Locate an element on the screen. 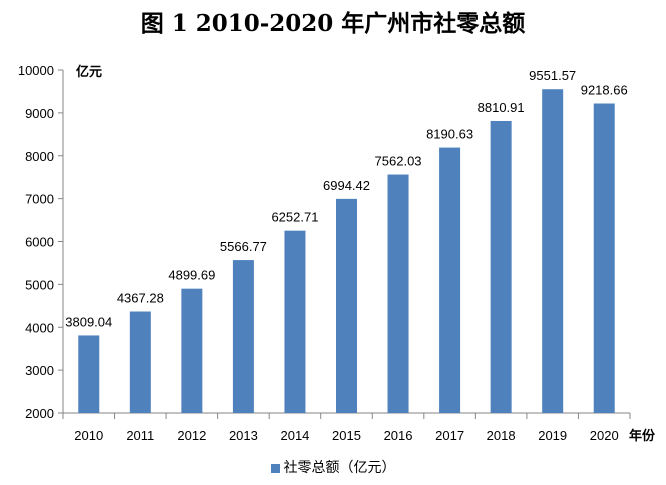  data-label: 6252.71 is located at coordinates (294, 217).